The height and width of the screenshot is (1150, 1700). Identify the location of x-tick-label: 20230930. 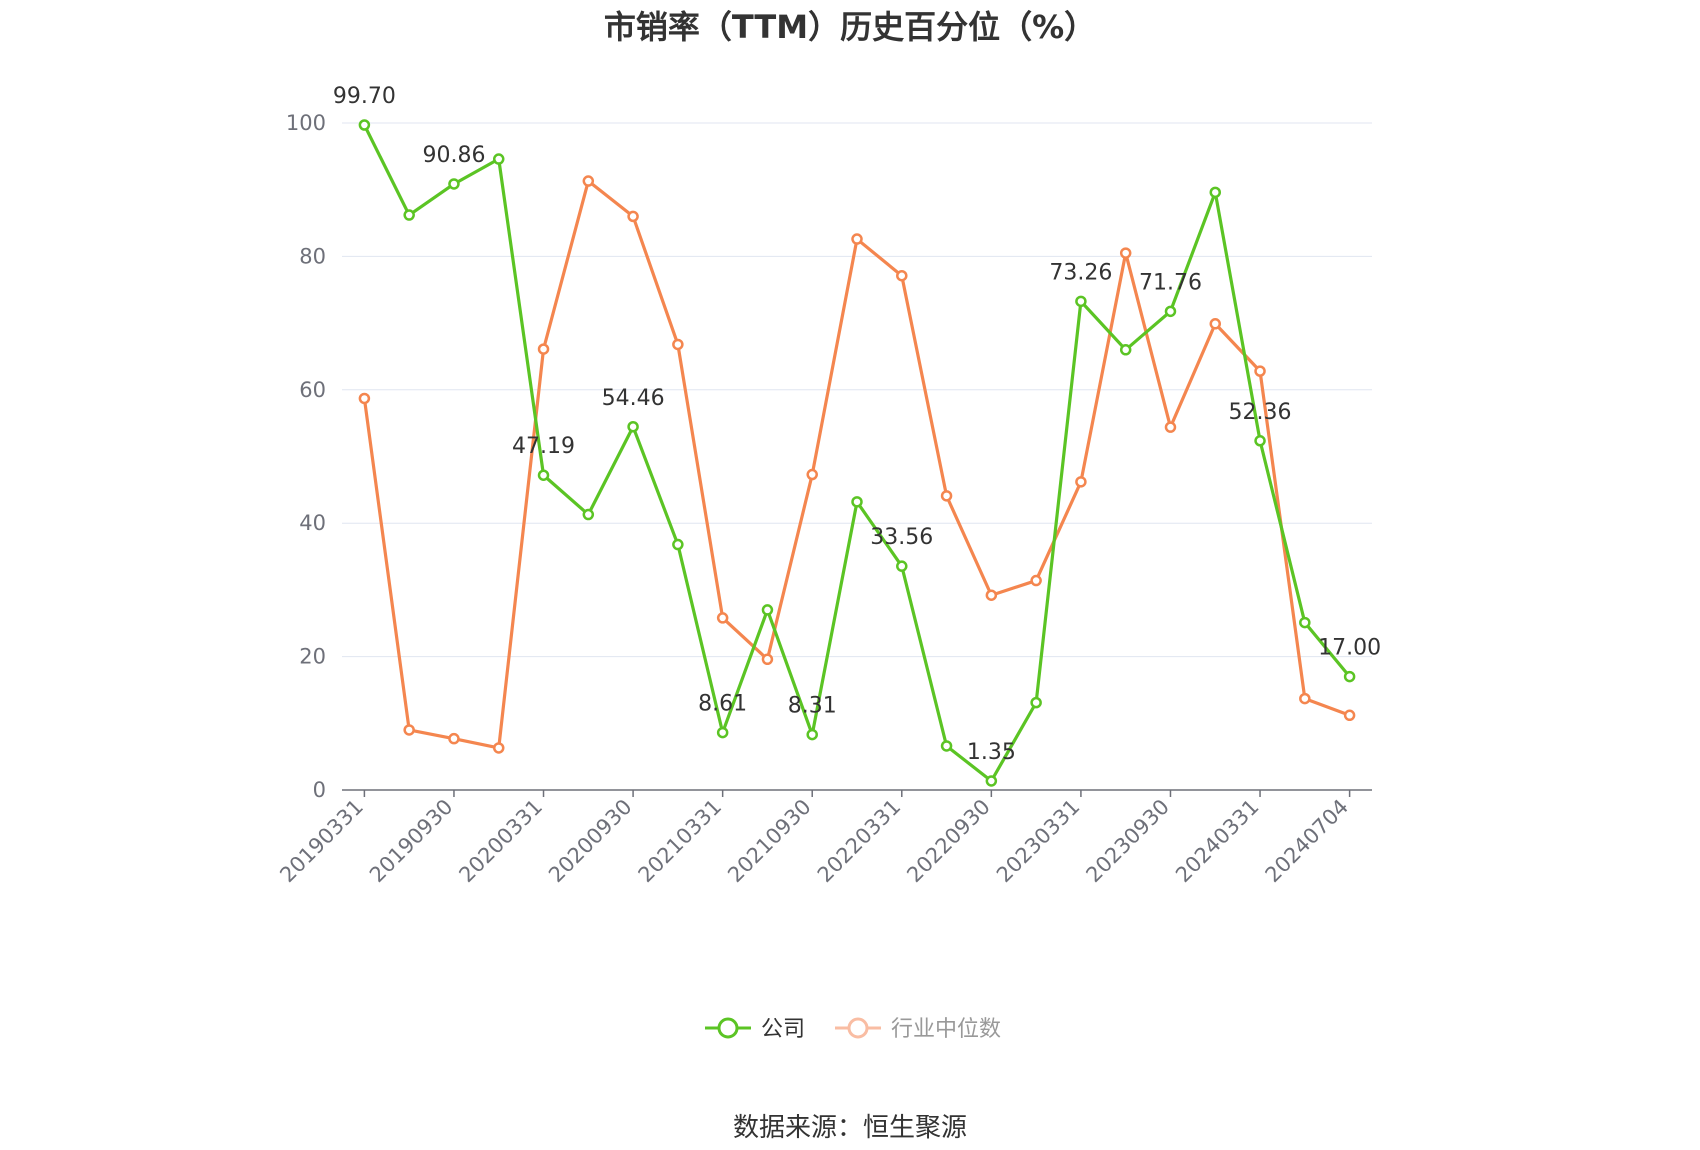
(1127, 841).